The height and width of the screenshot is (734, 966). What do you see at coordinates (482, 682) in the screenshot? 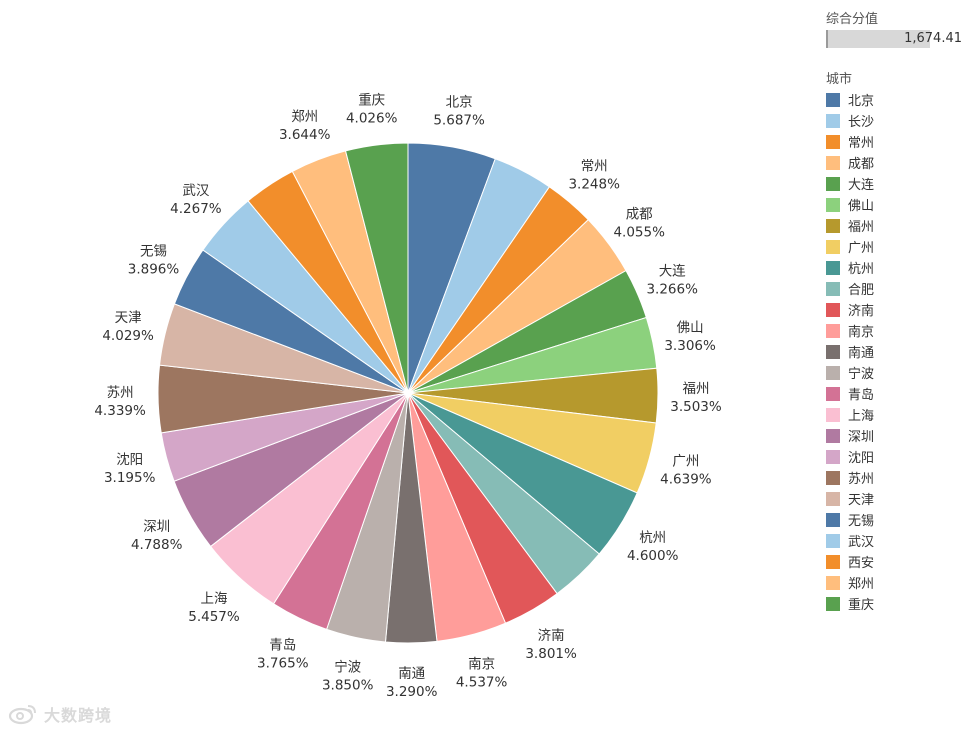
I see `slice-label-value: 4.537%` at bounding box center [482, 682].